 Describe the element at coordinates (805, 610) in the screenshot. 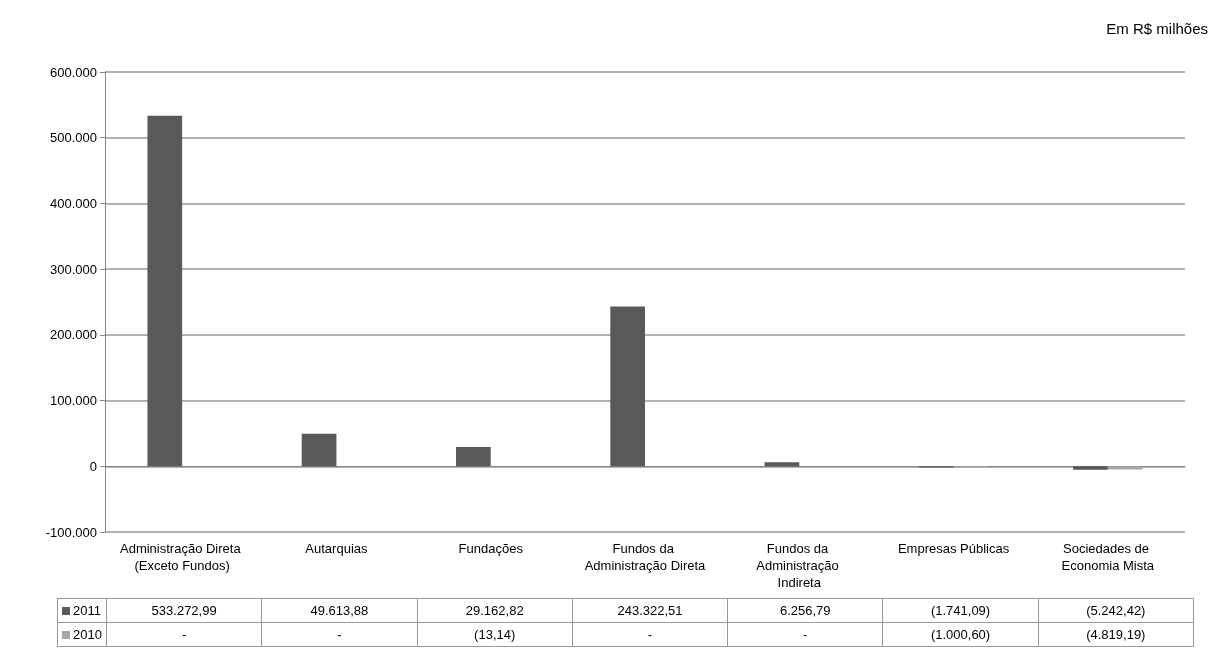

I see `data-label: 6.256,79` at that location.